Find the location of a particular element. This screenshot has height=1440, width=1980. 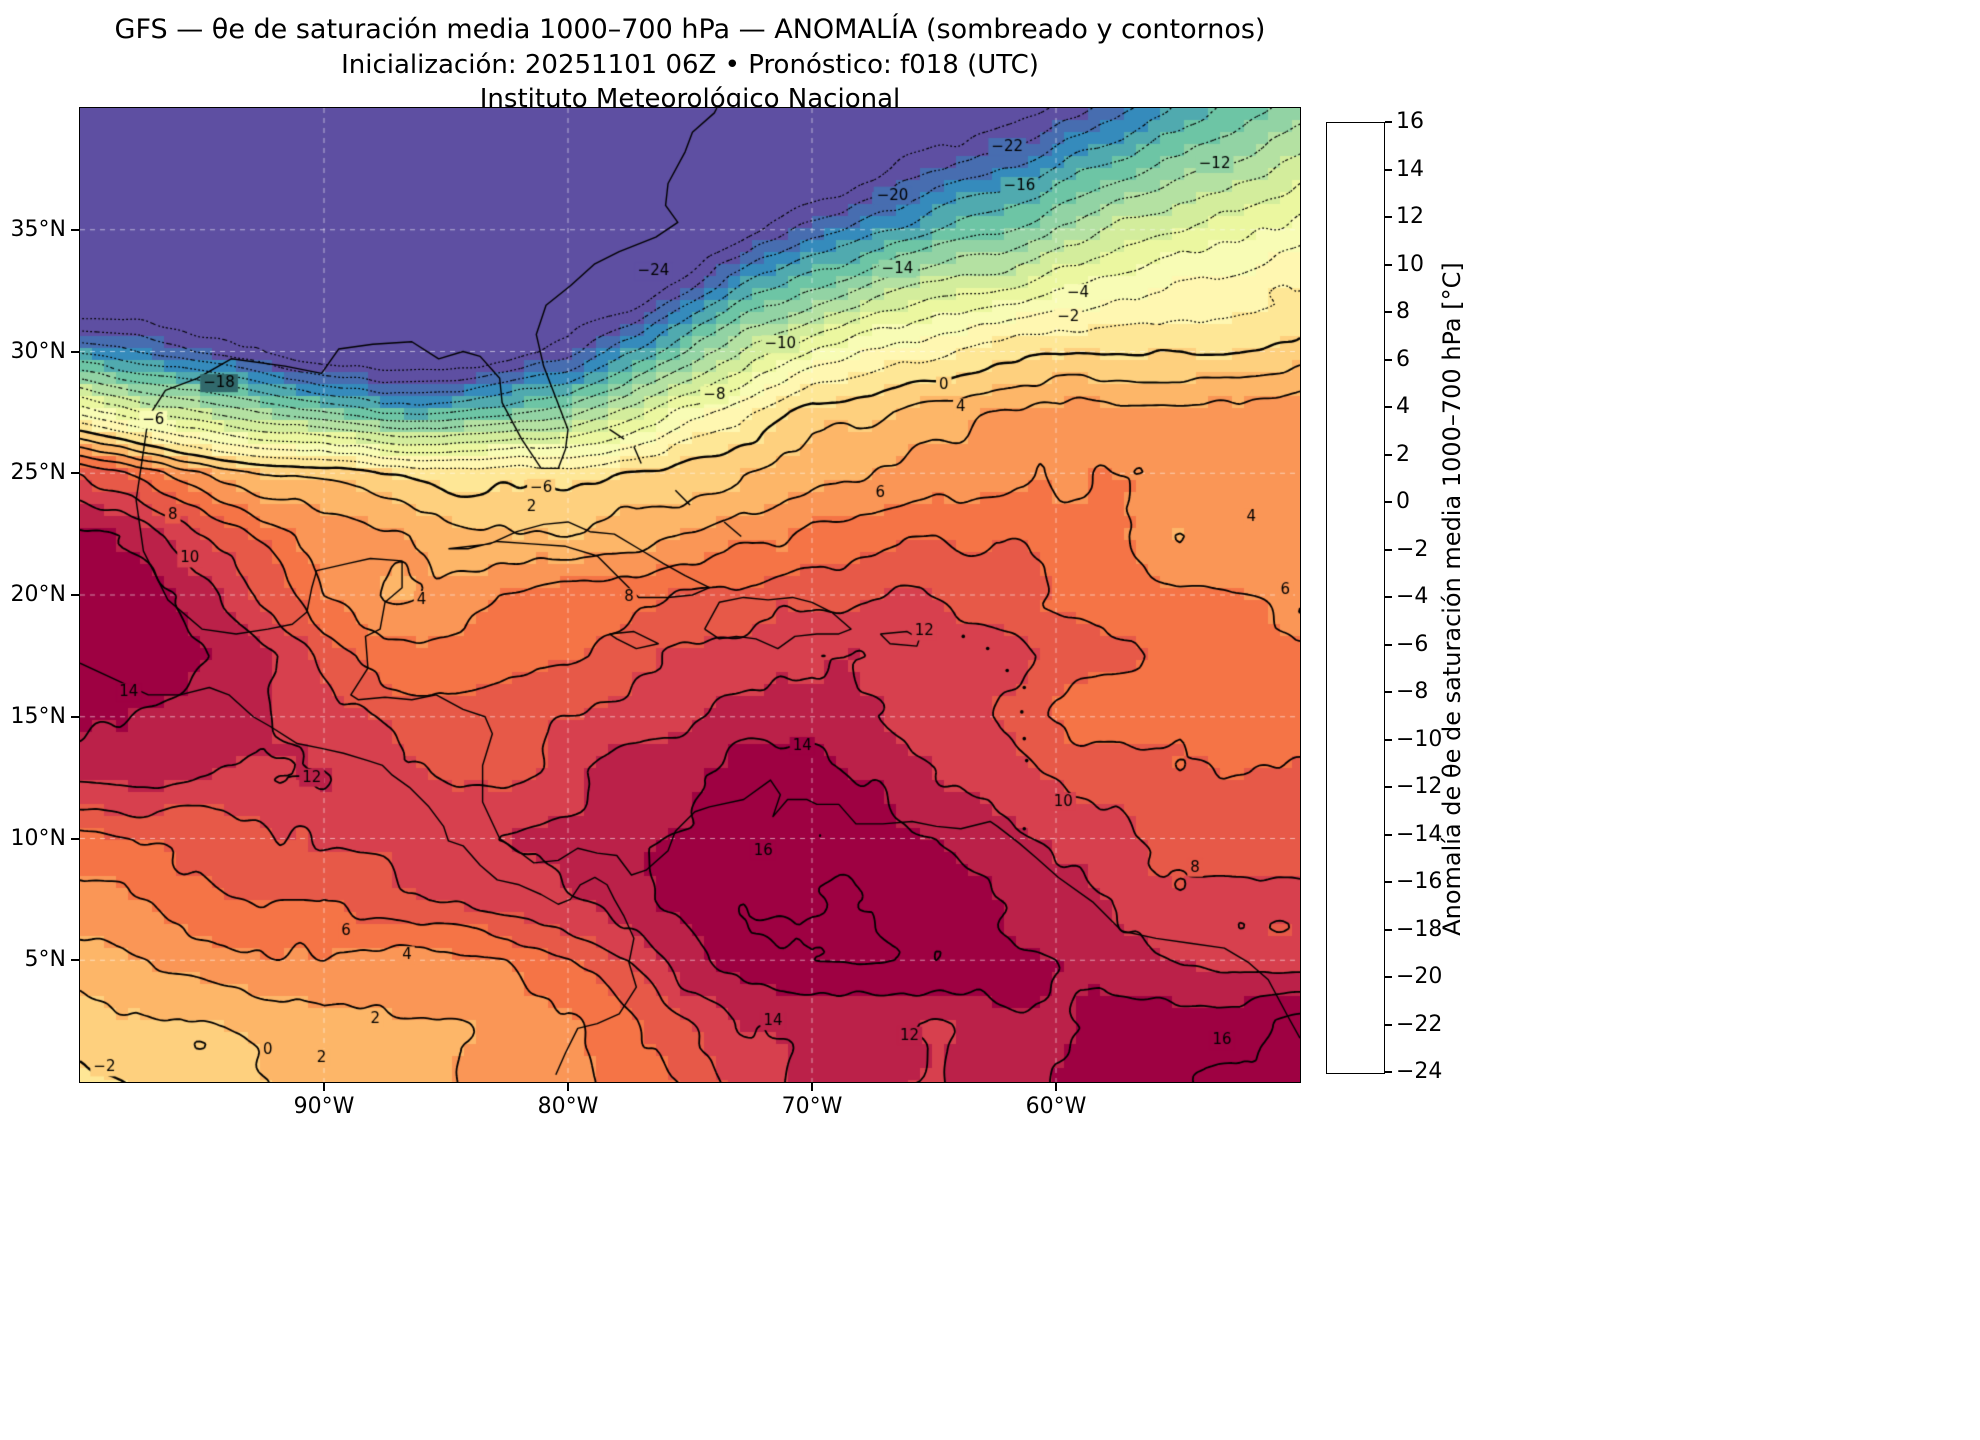

colorbar-tick-label: 6 is located at coordinates (1403, 359).